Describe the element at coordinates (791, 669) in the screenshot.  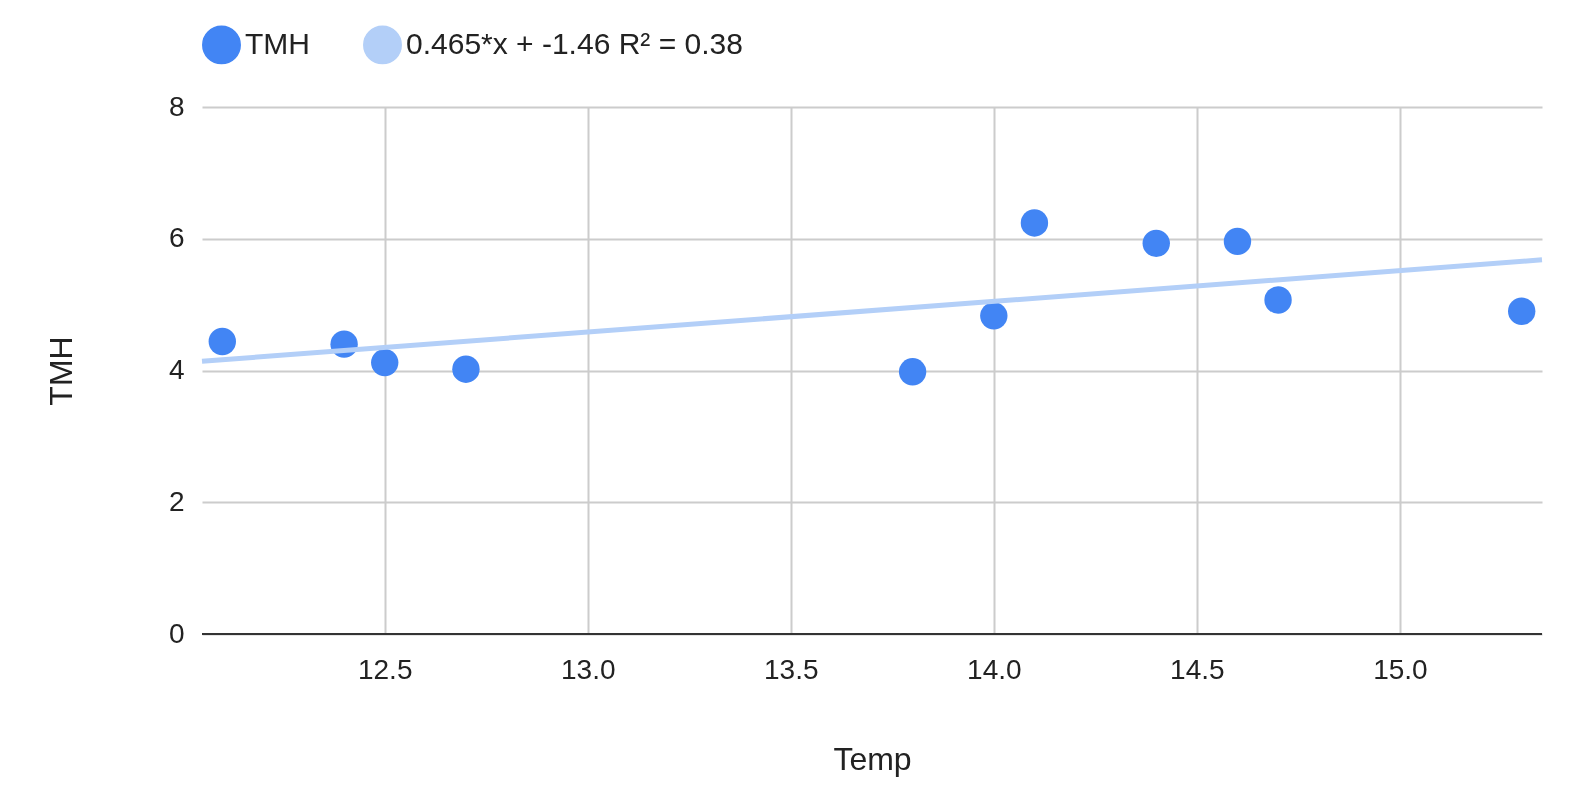
I see `x-tick-label: 13.5` at that location.